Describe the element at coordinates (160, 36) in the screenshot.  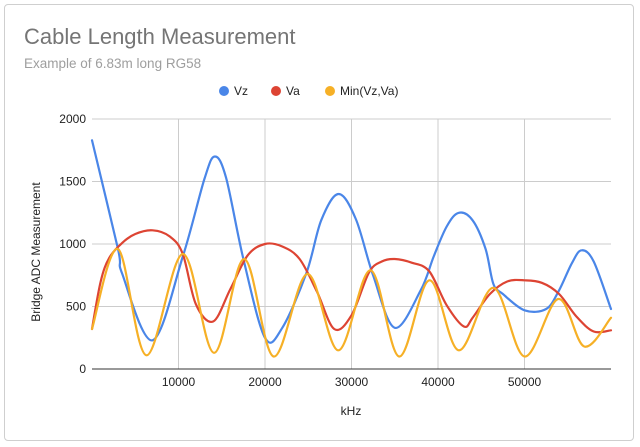
I see `chart-title: Cable Length Measurement` at that location.